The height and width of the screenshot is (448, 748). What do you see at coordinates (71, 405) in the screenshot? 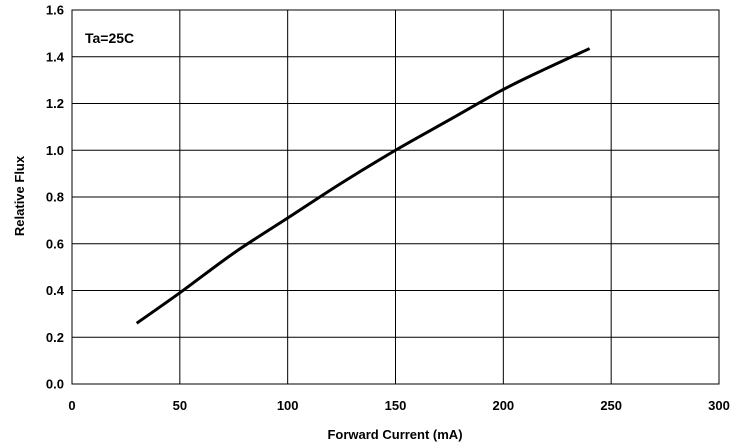
I see `x-tick-label: 0` at bounding box center [71, 405].